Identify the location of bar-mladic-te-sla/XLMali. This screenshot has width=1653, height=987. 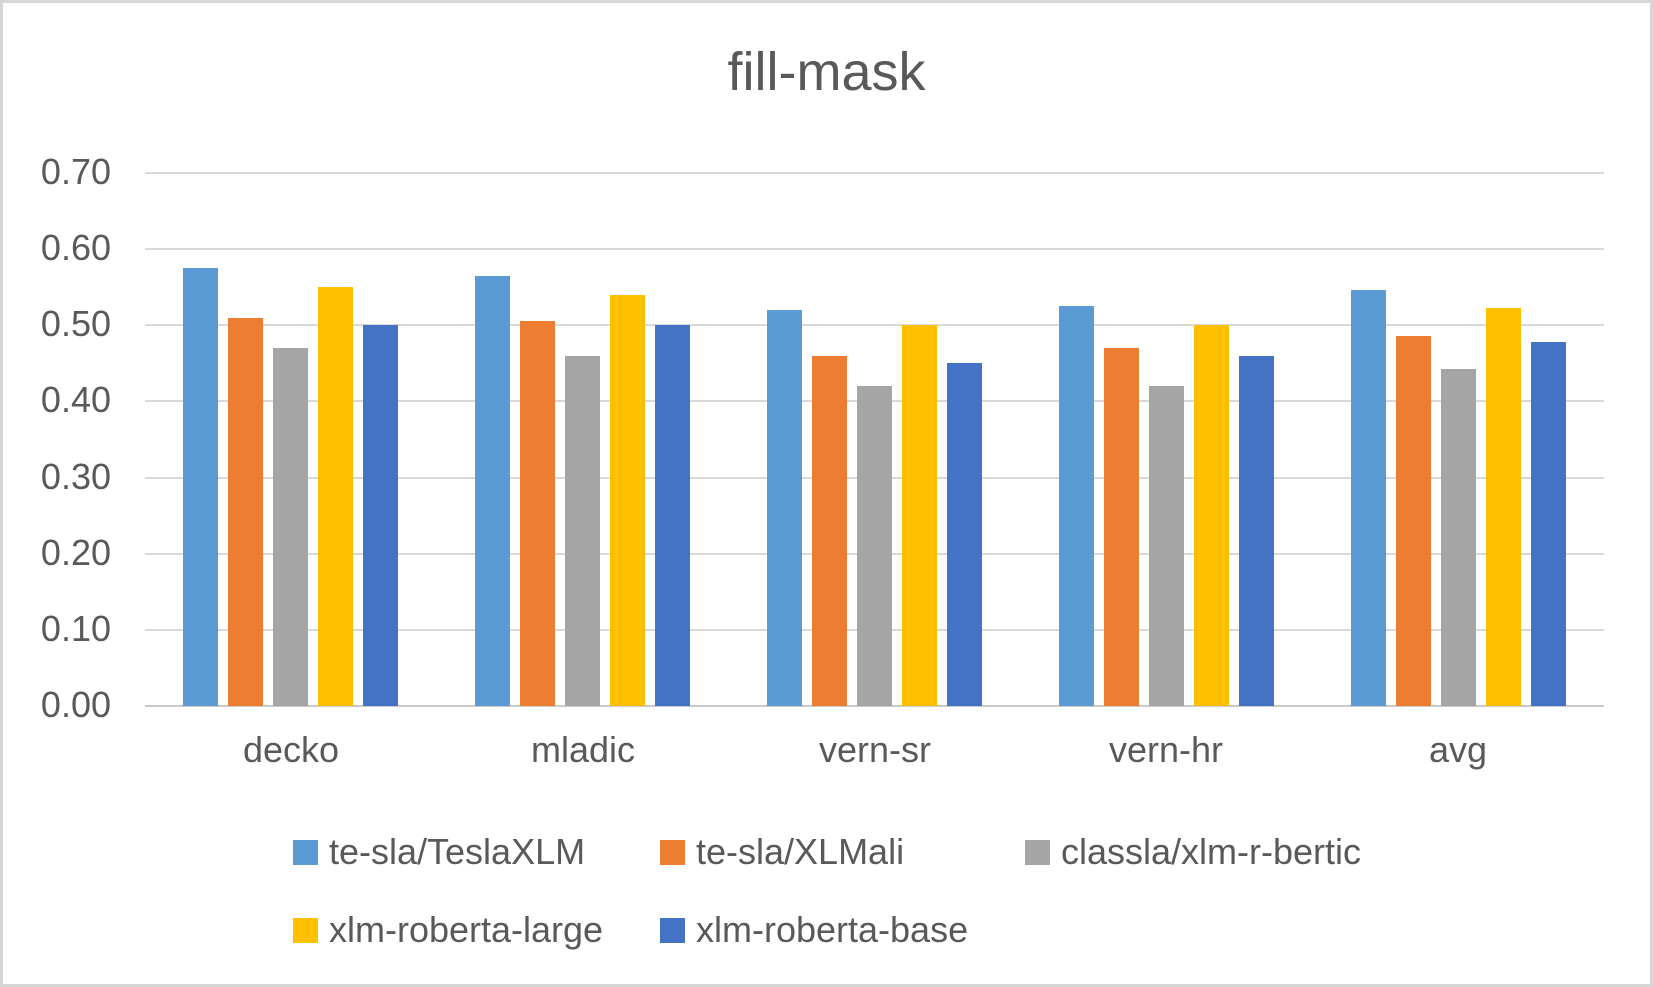
(537, 513).